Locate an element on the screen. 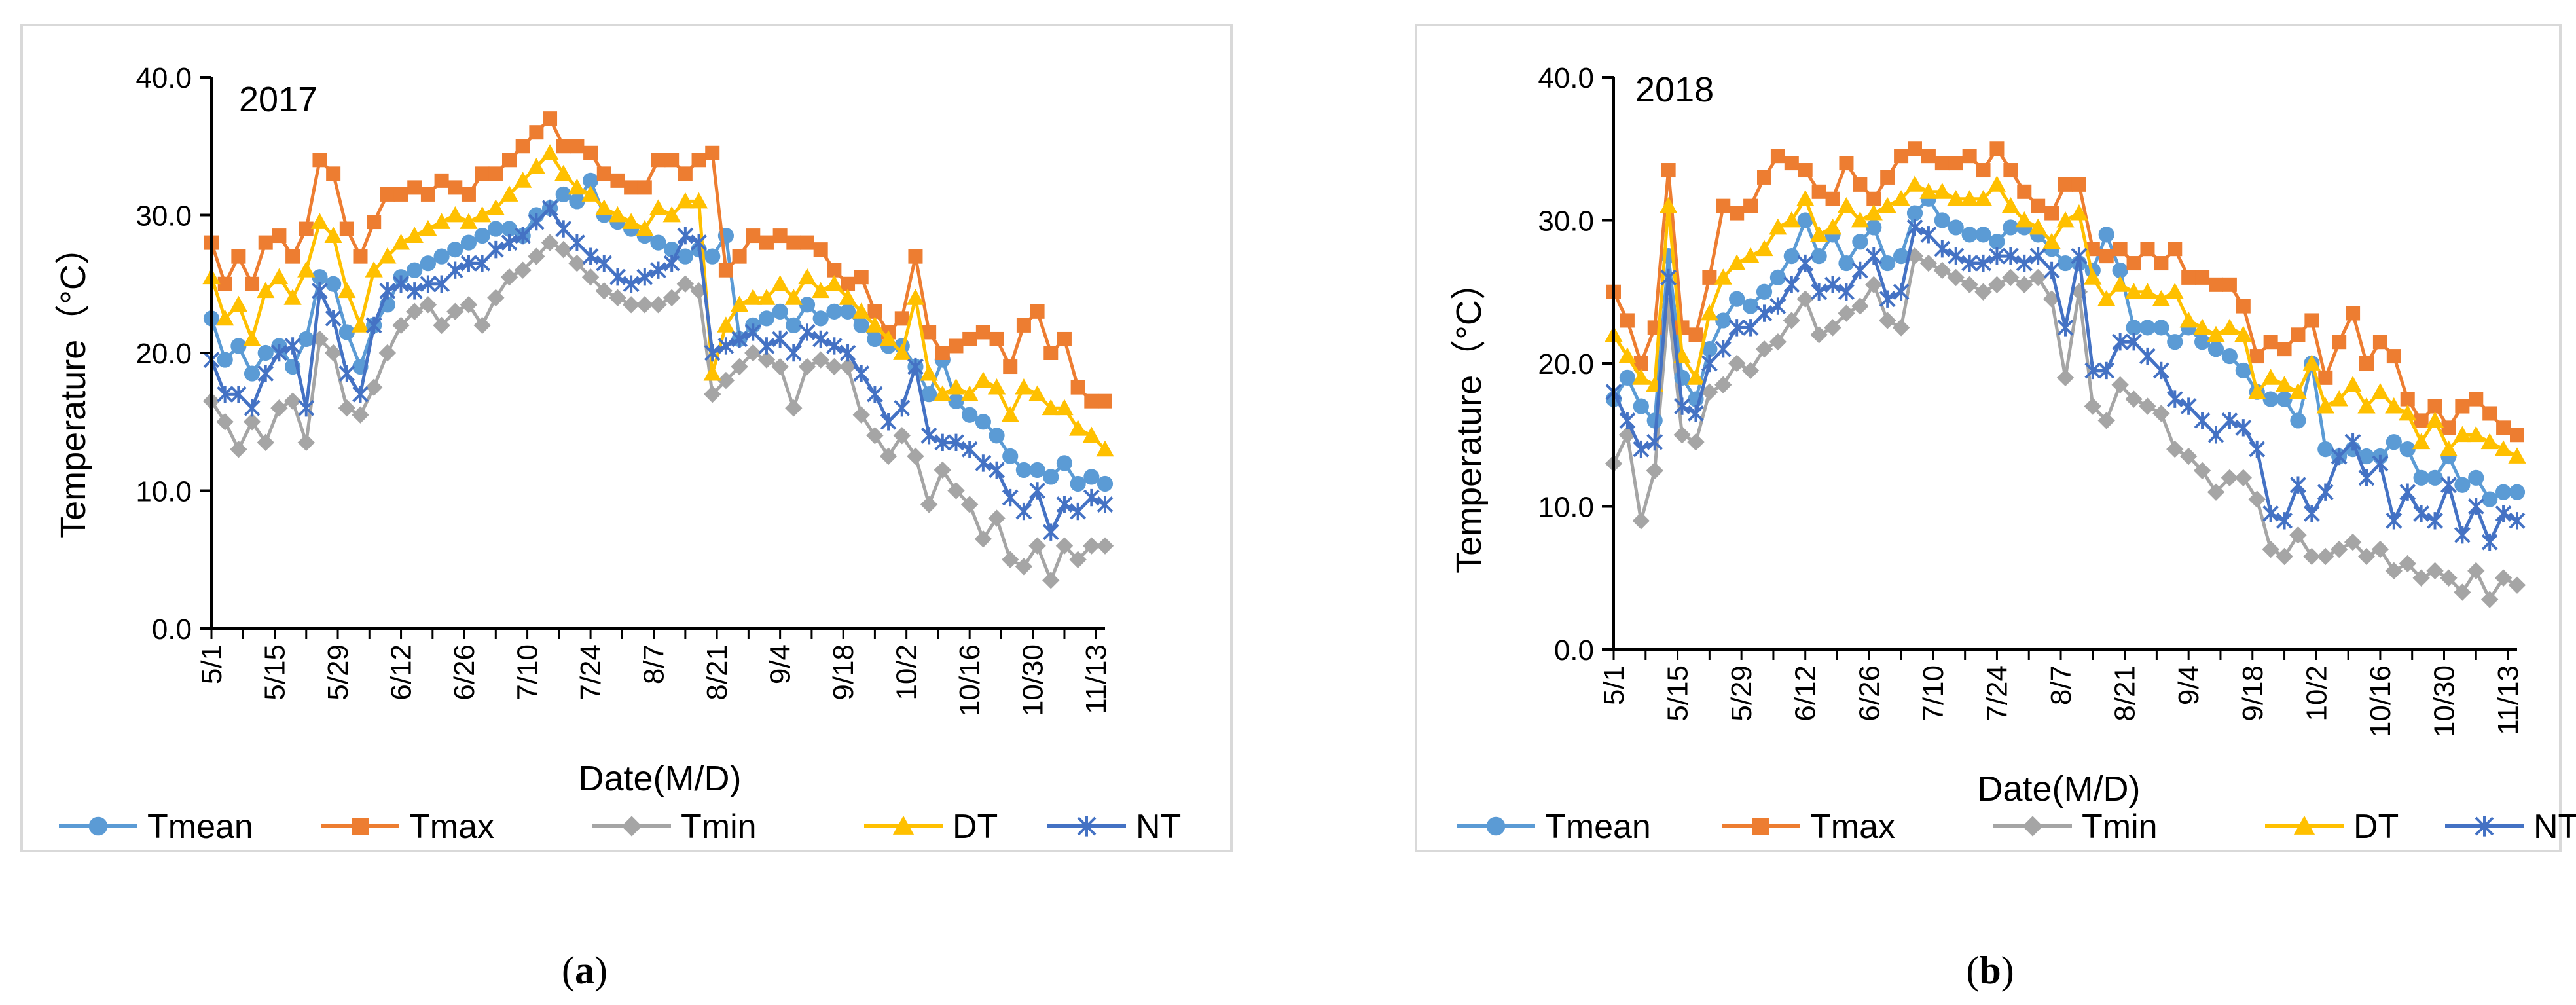  x-tick-label: 5/1 is located at coordinates (212, 664).